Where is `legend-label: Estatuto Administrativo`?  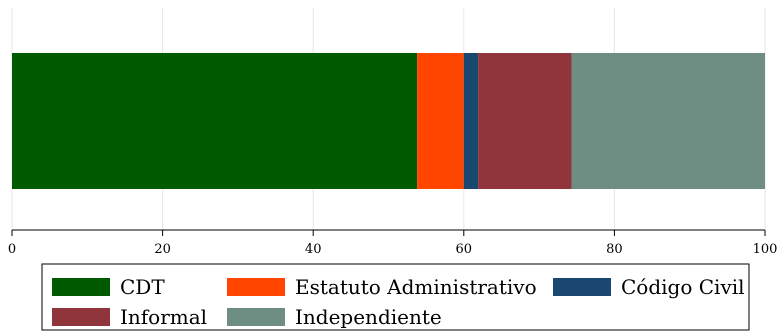 legend-label: Estatuto Administrativo is located at coordinates (416, 287).